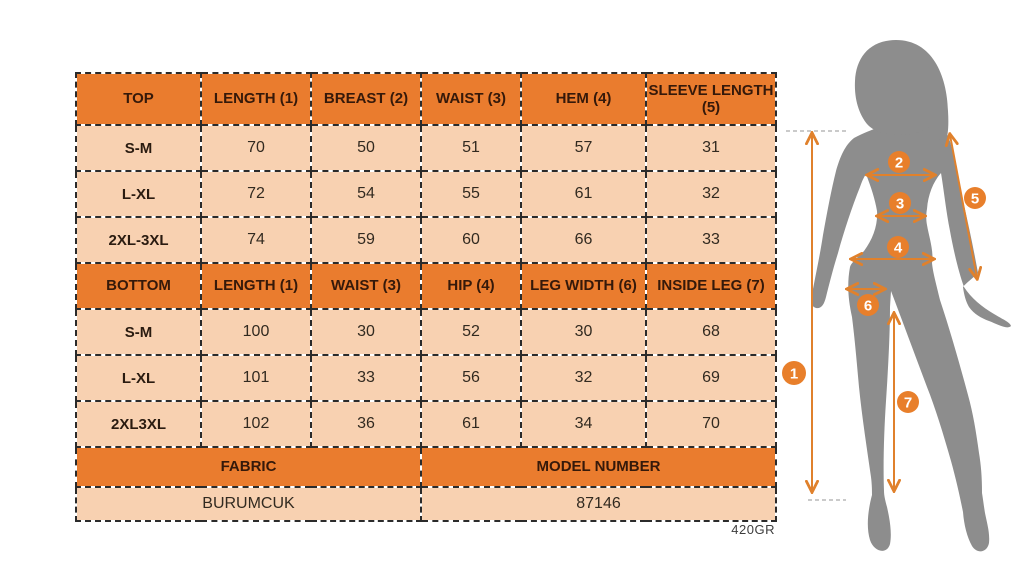 Image resolution: width=1024 pixels, height=572 pixels. Describe the element at coordinates (256, 99) in the screenshot. I see `top-length-header: LENGTH (1)` at that location.